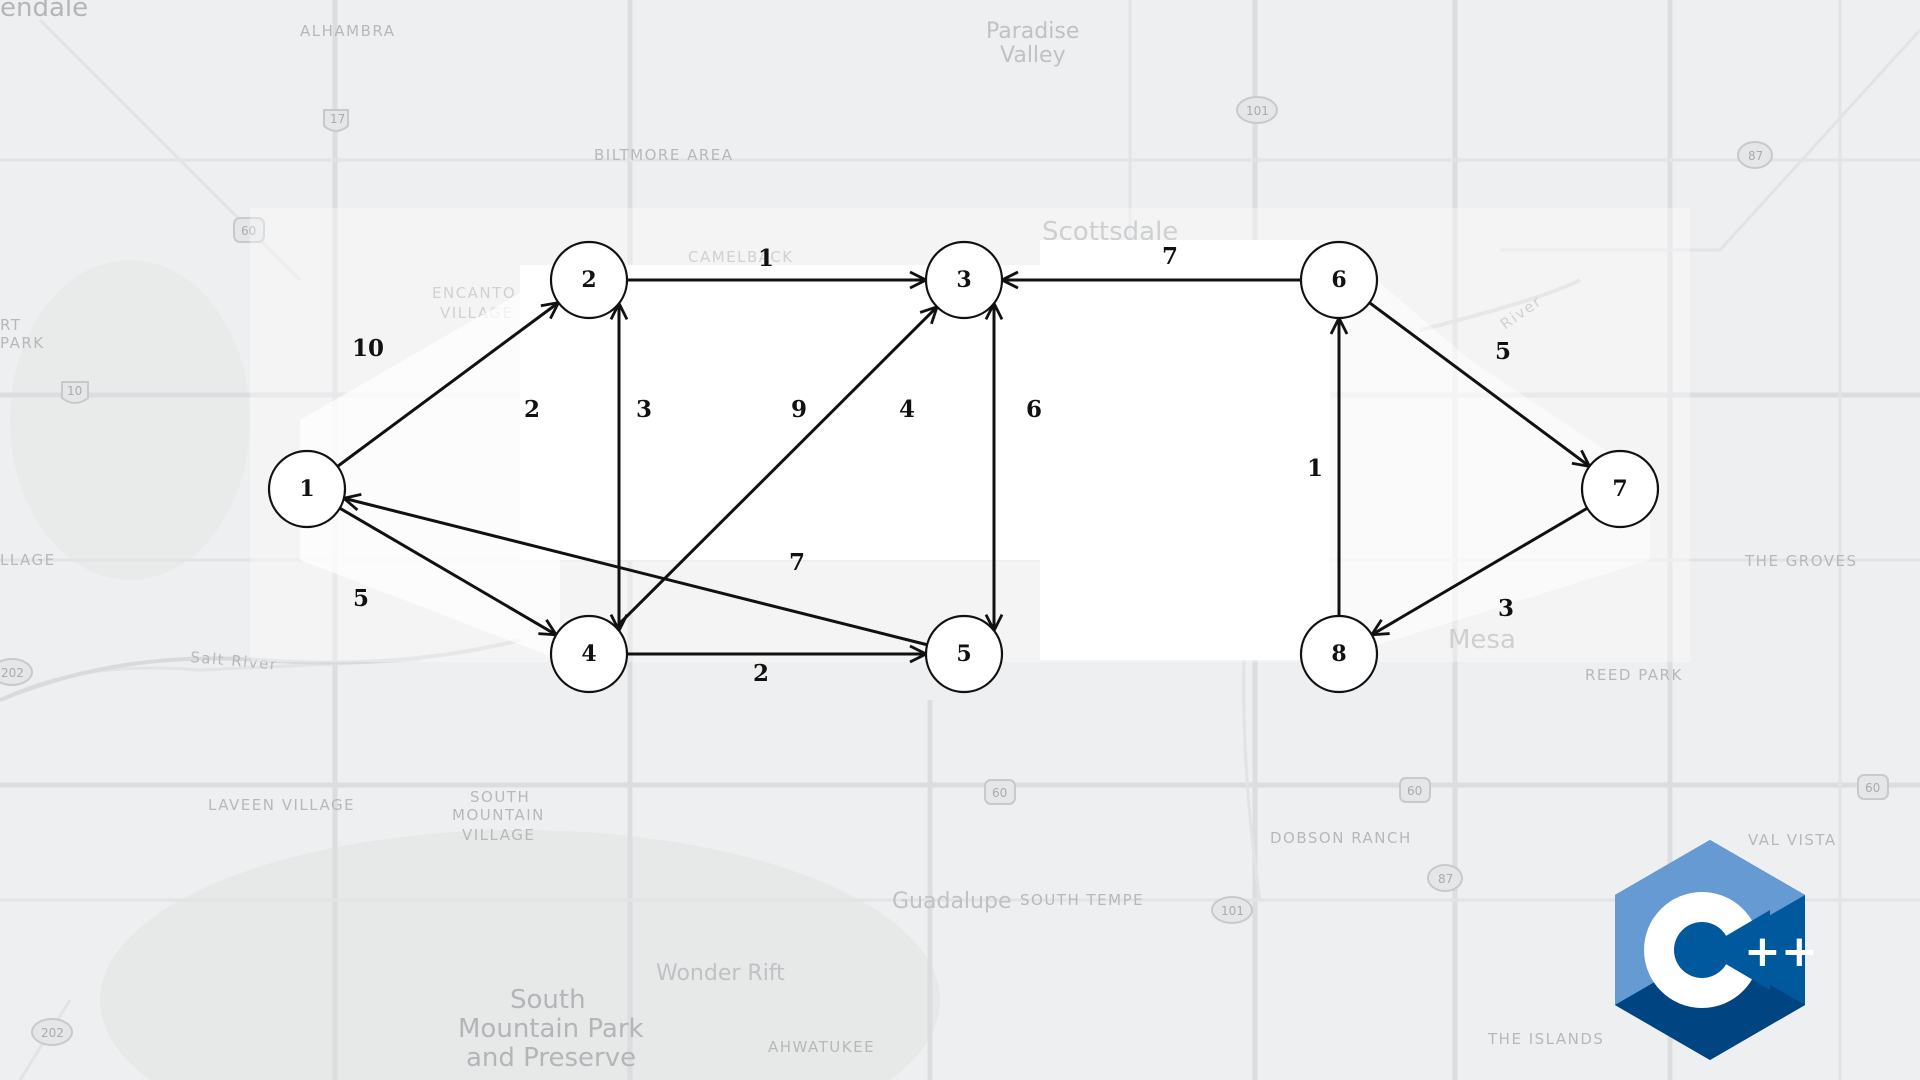 The height and width of the screenshot is (1080, 1920). What do you see at coordinates (474, 293) in the screenshot?
I see `map-label-encanto: ENCANTO` at bounding box center [474, 293].